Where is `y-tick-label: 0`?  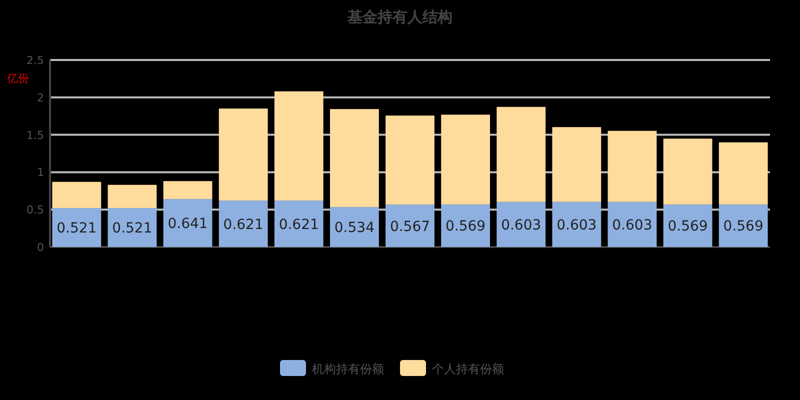
y-tick-label: 0 is located at coordinates (40, 247).